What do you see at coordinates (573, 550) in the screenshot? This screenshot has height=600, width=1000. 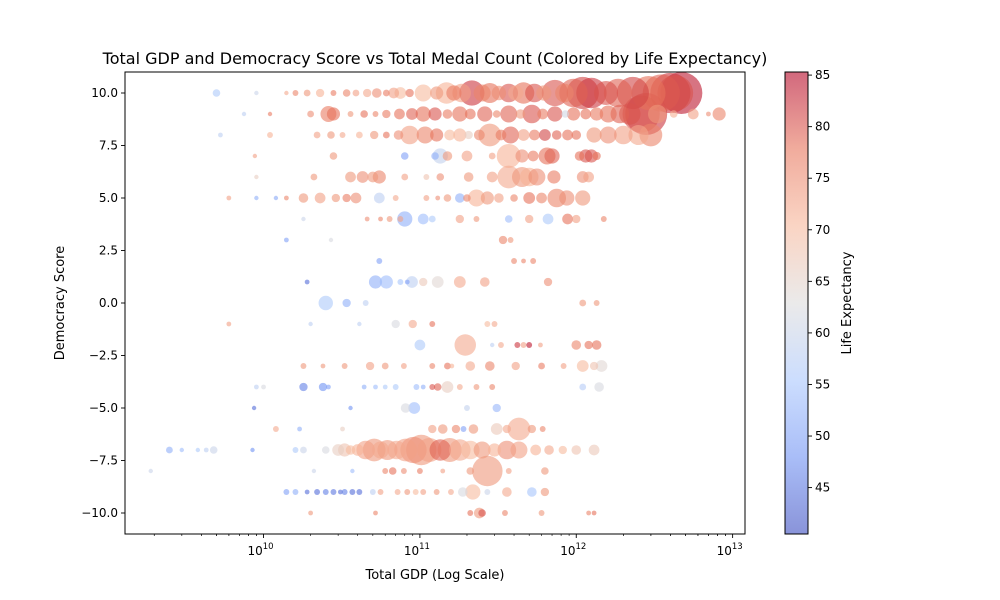 I see `x-tick-label: 1012` at bounding box center [573, 550].